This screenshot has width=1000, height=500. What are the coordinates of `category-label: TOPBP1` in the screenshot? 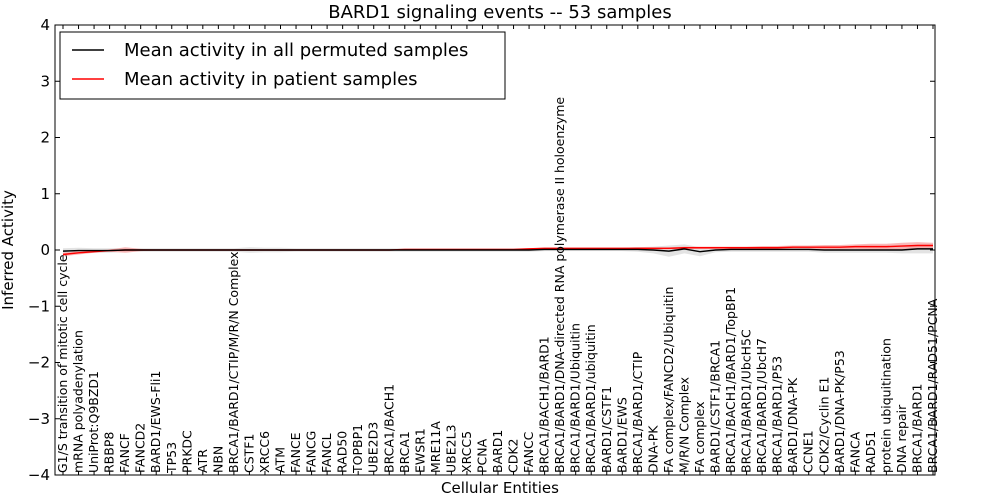 It's located at (357, 449).